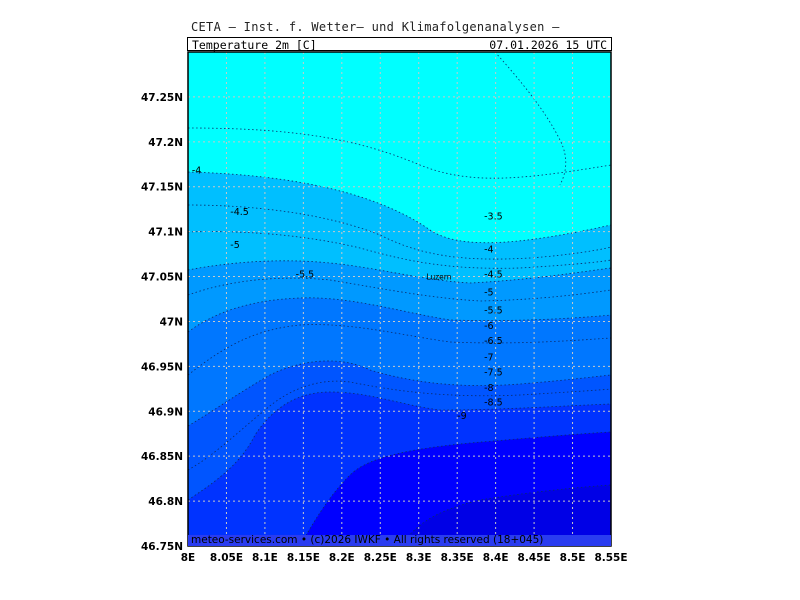 The width and height of the screenshot is (800, 600). Describe the element at coordinates (461, 416) in the screenshot. I see `contour-label: -9` at that location.